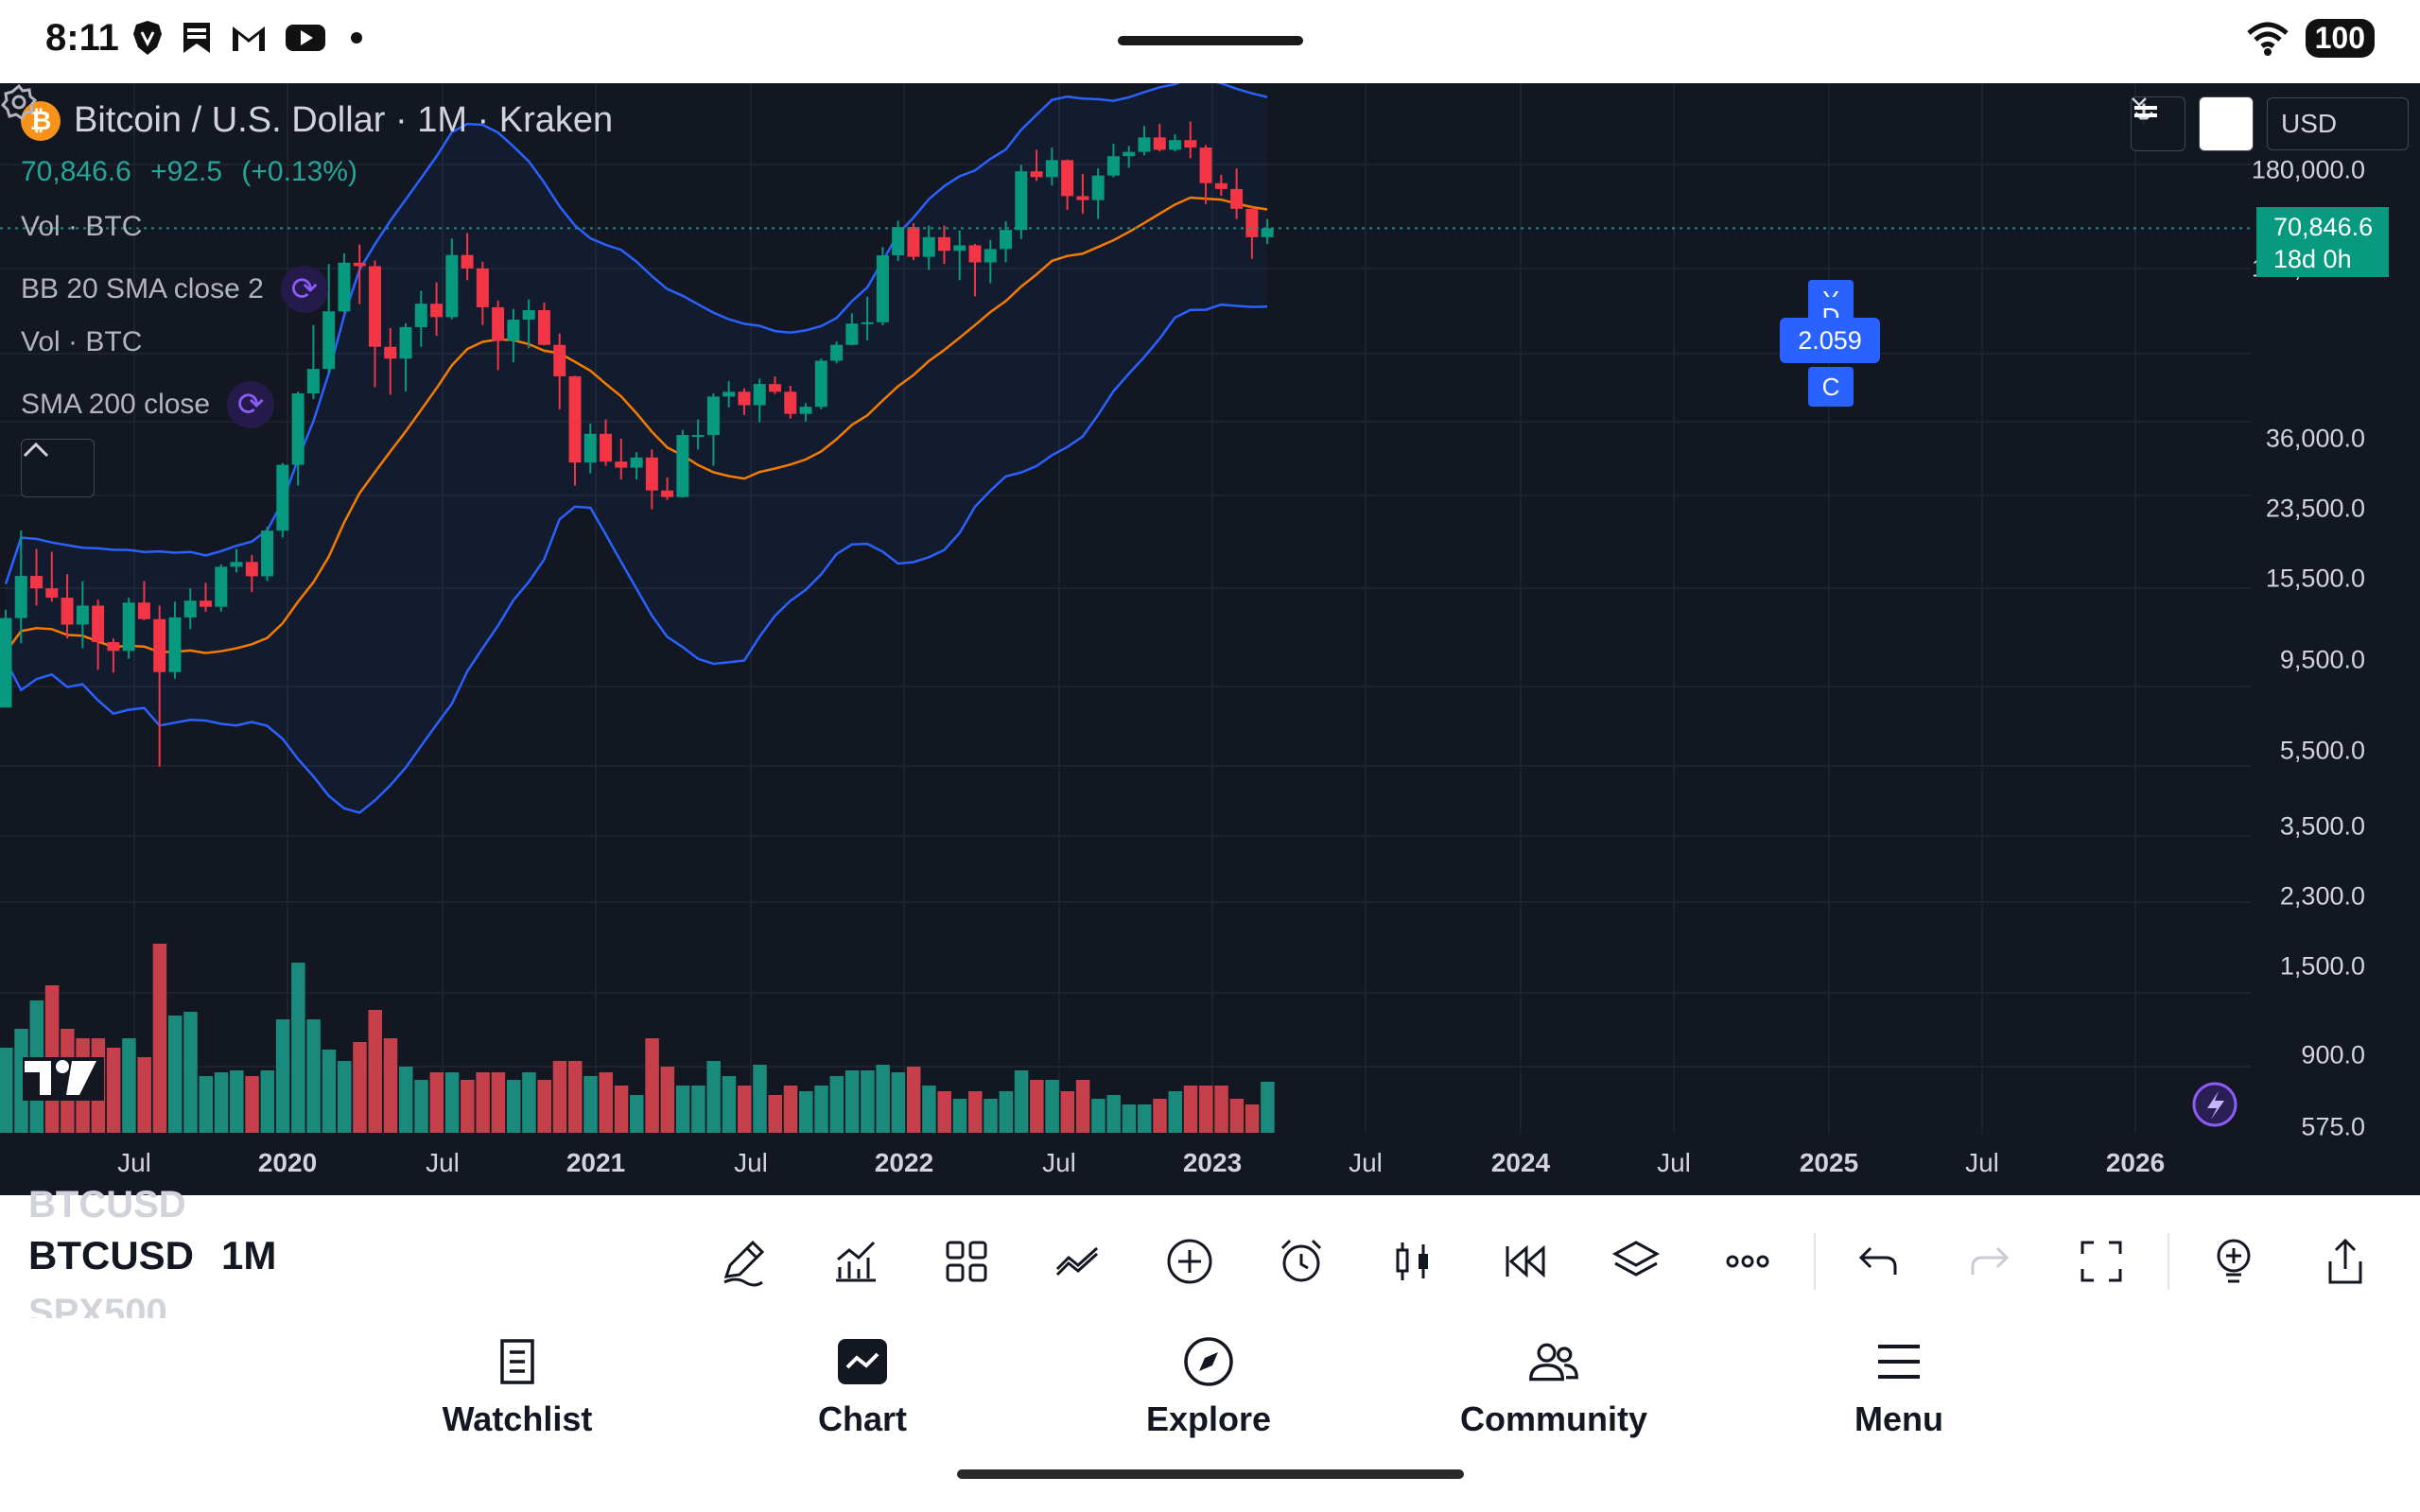  What do you see at coordinates (58, 468) in the screenshot?
I see `collapse-legend-button` at bounding box center [58, 468].